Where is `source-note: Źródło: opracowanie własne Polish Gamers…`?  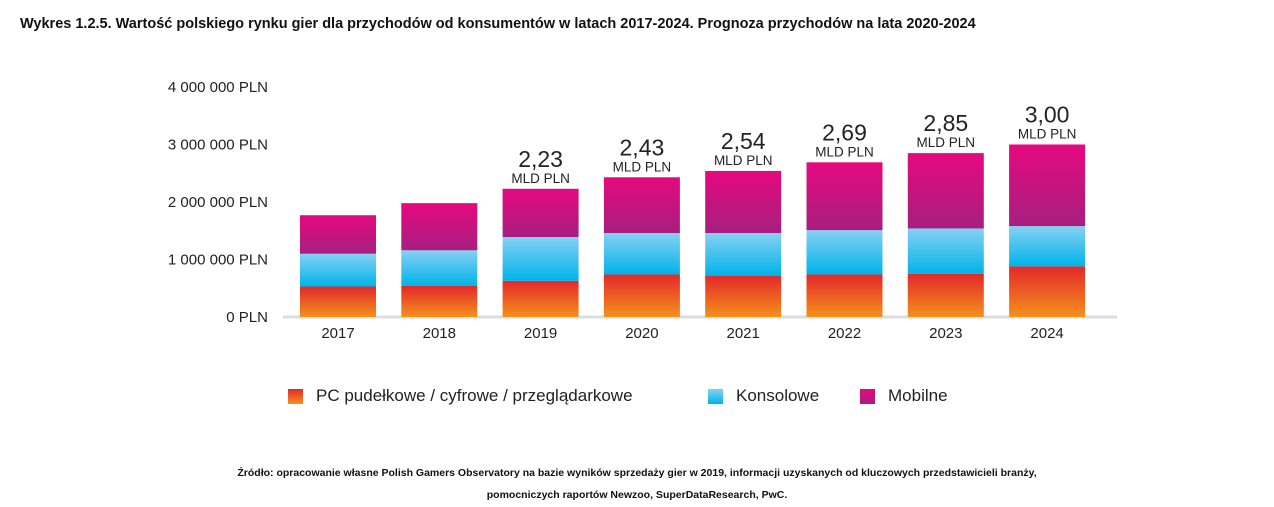 source-note: Źródło: opracowanie własne Polish Gamers… is located at coordinates (637, 484).